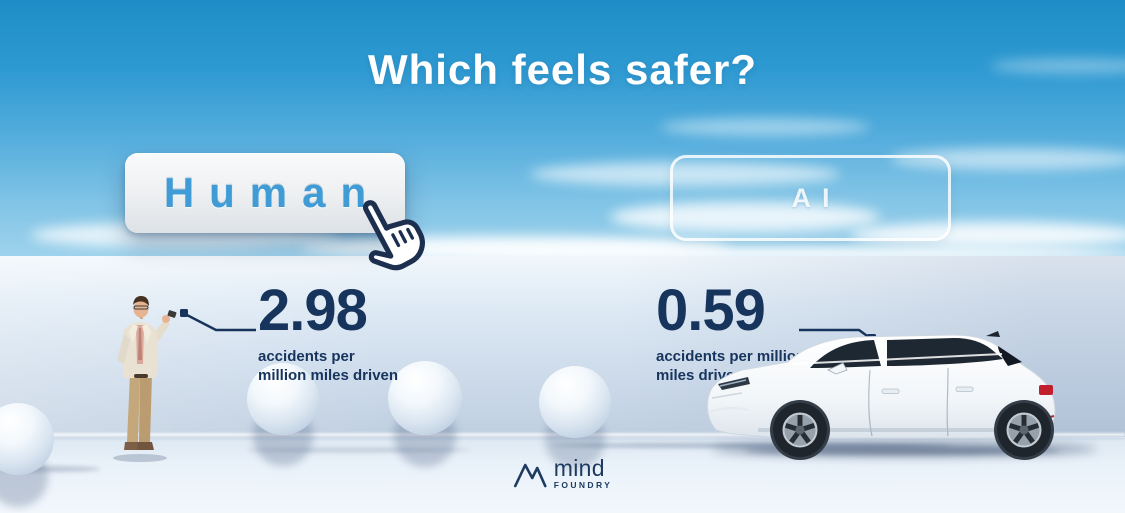 This screenshot has height=513, width=1125. What do you see at coordinates (562, 69) in the screenshot?
I see `page-title: Which feels safer?` at bounding box center [562, 69].